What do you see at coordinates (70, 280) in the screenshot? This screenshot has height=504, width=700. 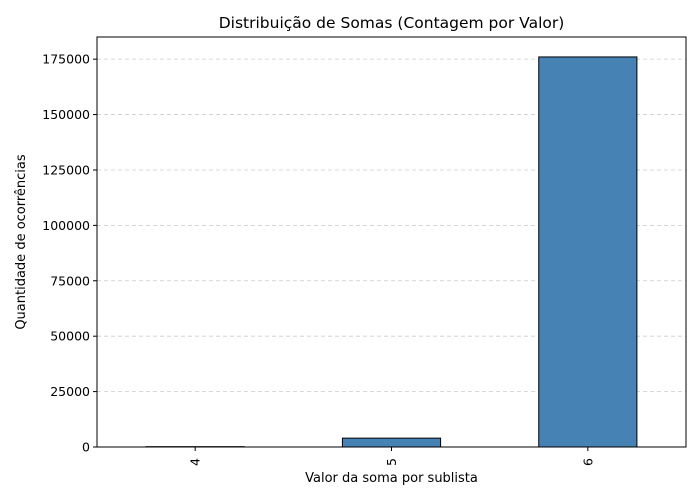 I see `y-tick-label: 75000` at bounding box center [70, 280].